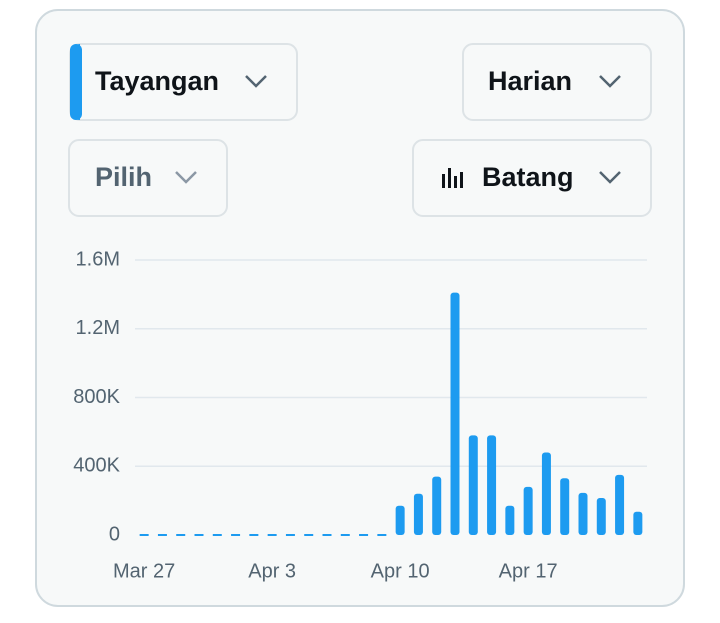 This screenshot has height=623, width=720. Describe the element at coordinates (123, 177) in the screenshot. I see `dropdown-label: Pilih` at that location.